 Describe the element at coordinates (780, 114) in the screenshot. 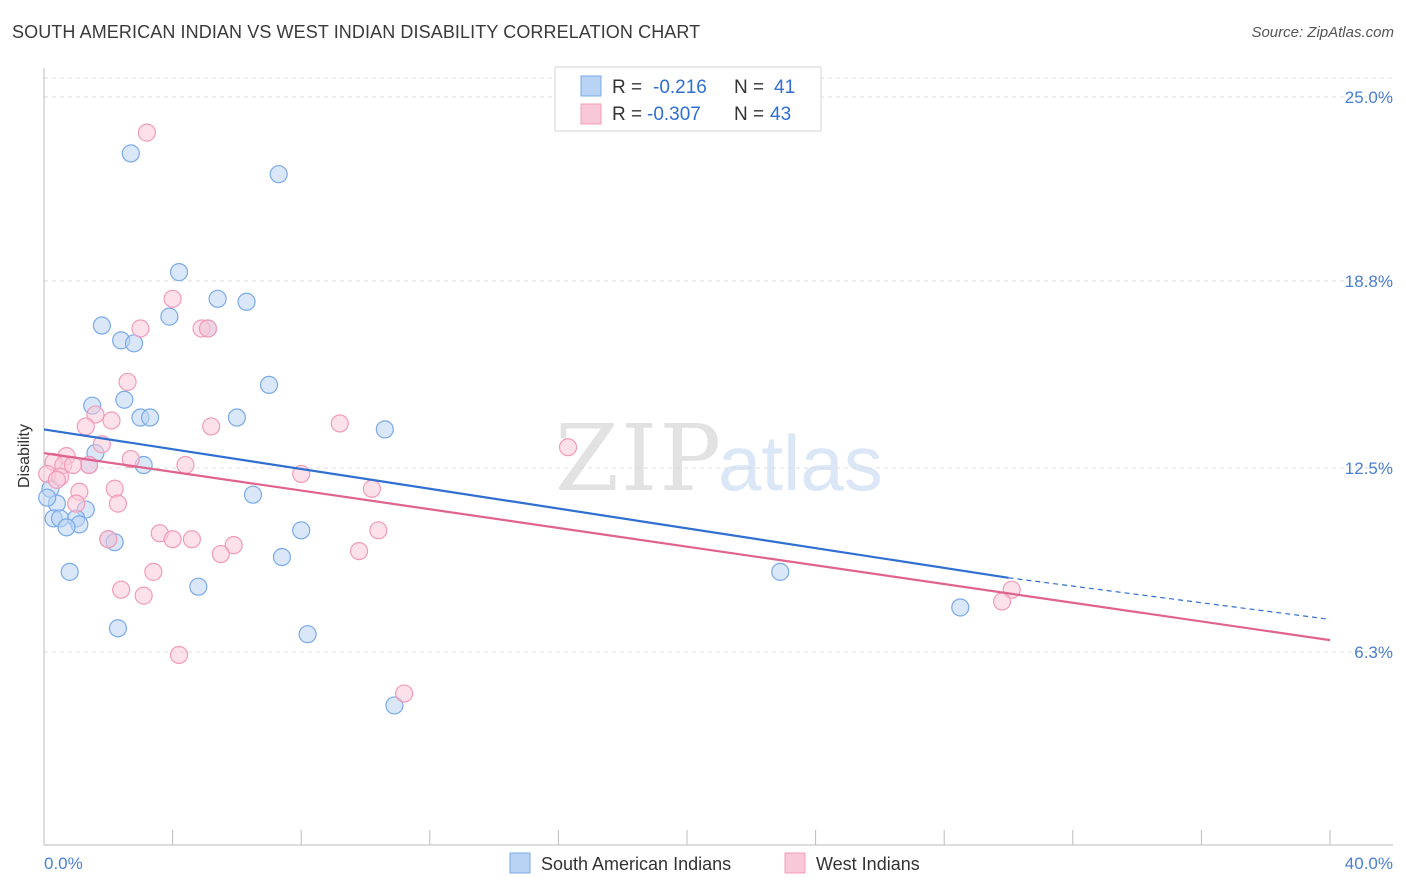

I see `legend-n-value-2: 43` at that location.